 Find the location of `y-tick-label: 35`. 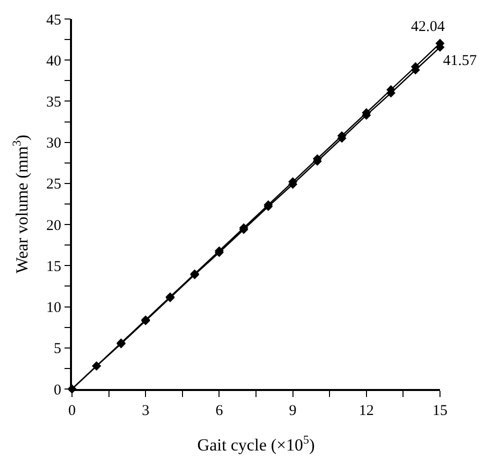

y-tick-label: 35 is located at coordinates (54, 102).